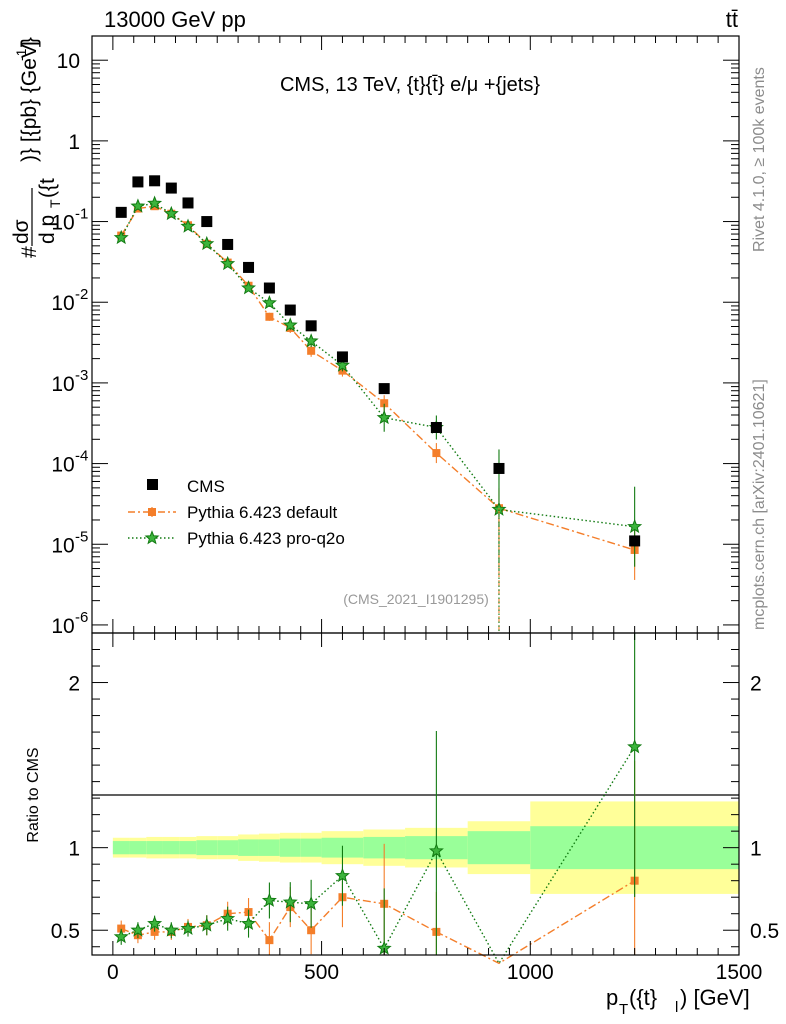 The height and width of the screenshot is (1024, 786). What do you see at coordinates (756, 684) in the screenshot?
I see `y-tick-label-ratio-right: 2` at bounding box center [756, 684].